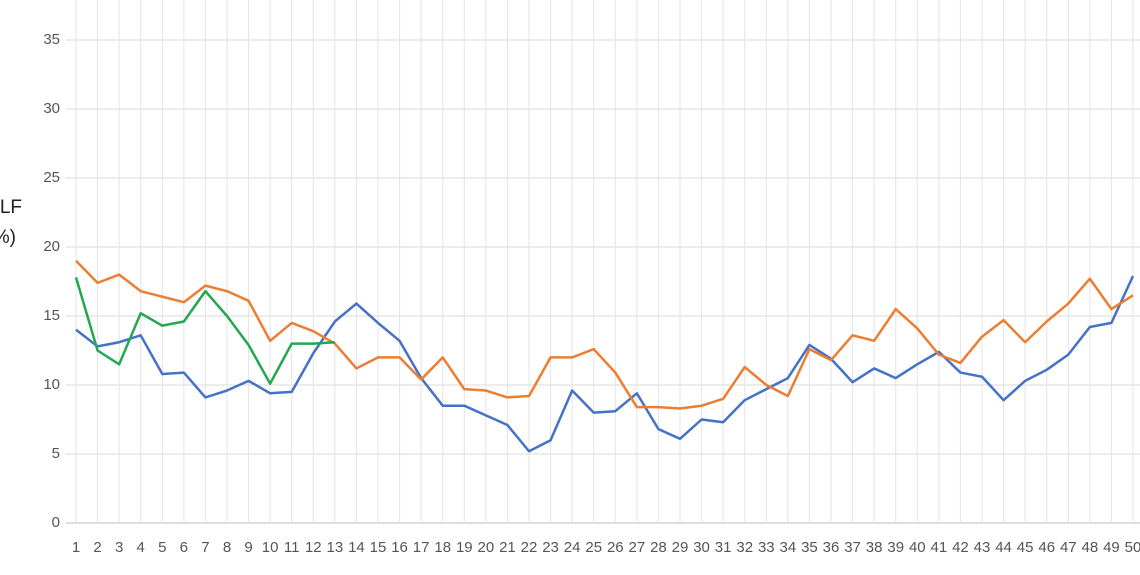  Describe the element at coordinates (788, 547) in the screenshot. I see `x-tick-label: 34` at that location.